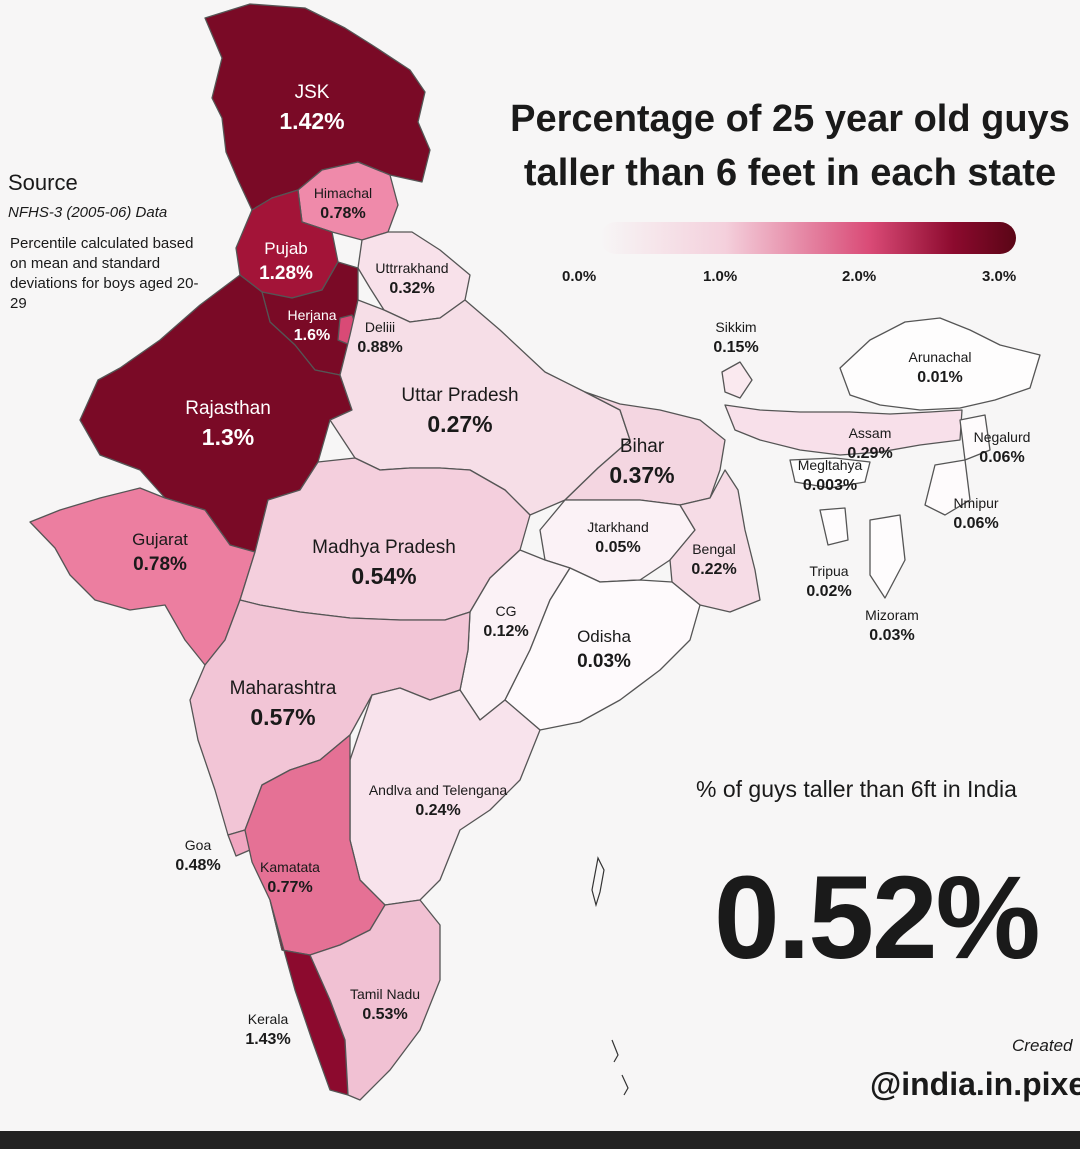 The width and height of the screenshot is (1080, 1149). What do you see at coordinates (540, 1140) in the screenshot?
I see `bottom-bar` at bounding box center [540, 1140].